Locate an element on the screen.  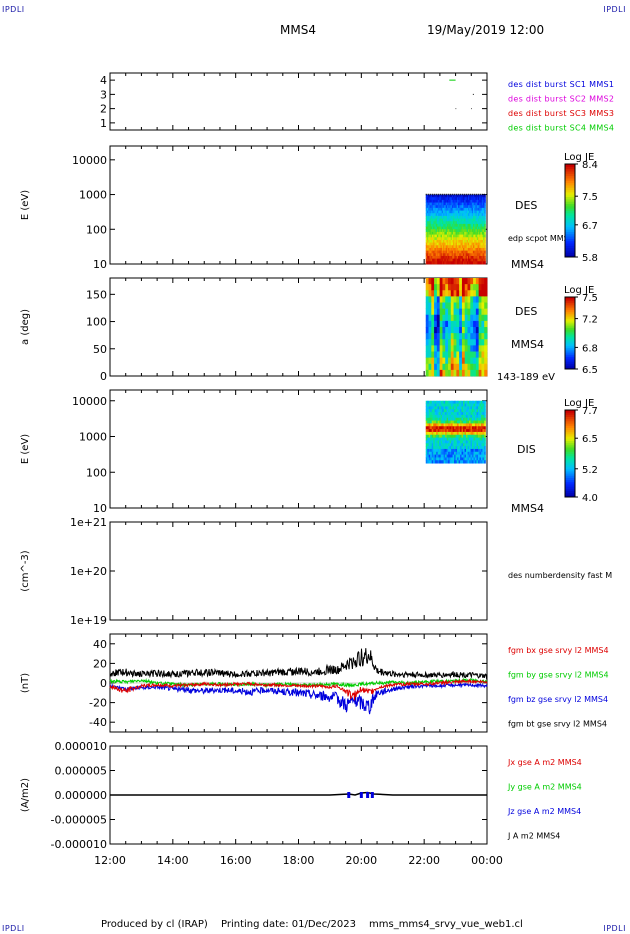
spacecraft-label: MMS4 is located at coordinates (527, 264).